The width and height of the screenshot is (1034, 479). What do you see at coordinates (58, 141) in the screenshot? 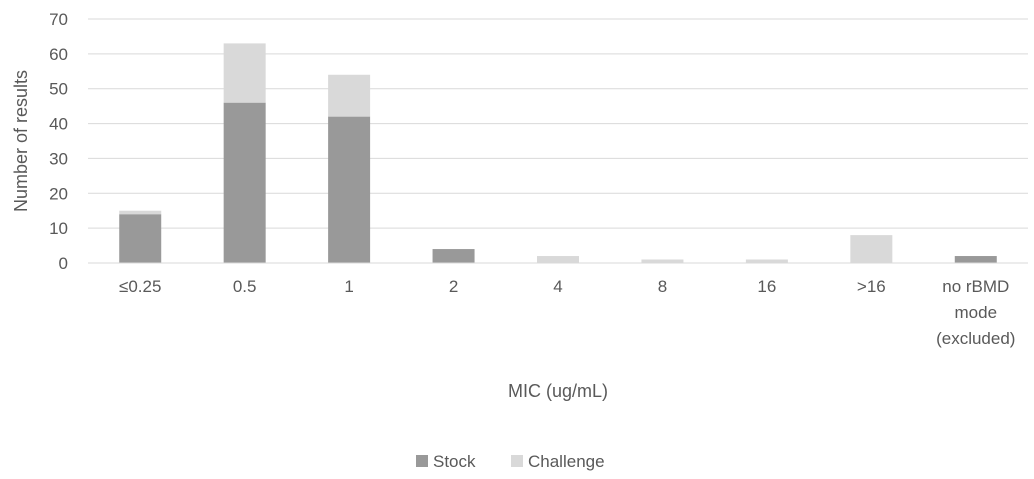
I see `y-axis-ticks: 0 10 20 30 40 50 60 70` at bounding box center [58, 141].